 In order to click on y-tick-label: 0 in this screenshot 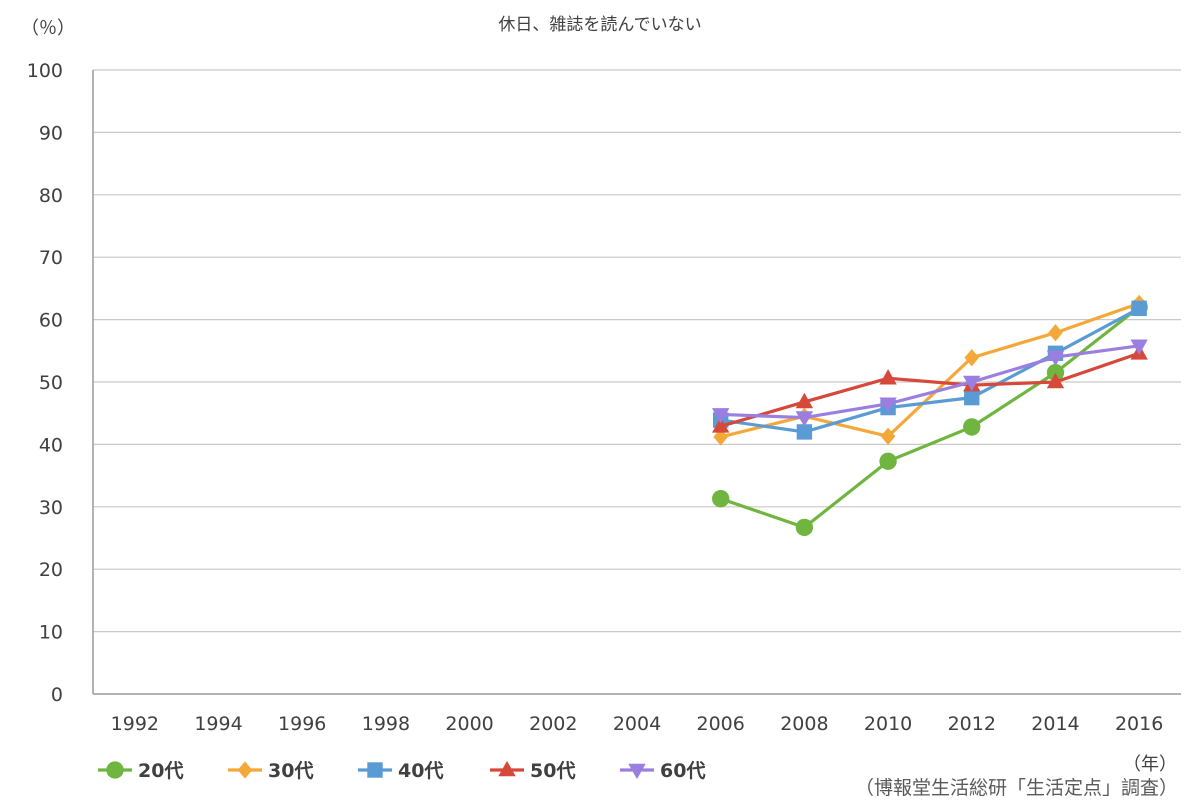, I will do `click(57, 695)`.